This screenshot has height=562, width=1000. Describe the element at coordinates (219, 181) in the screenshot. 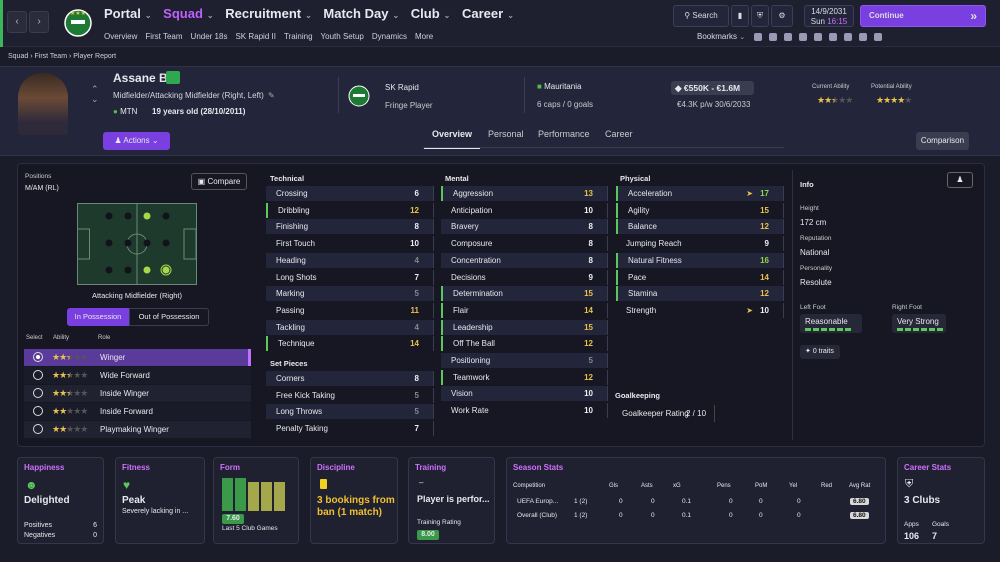

I see `compare-button: ▣ Compare` at that location.